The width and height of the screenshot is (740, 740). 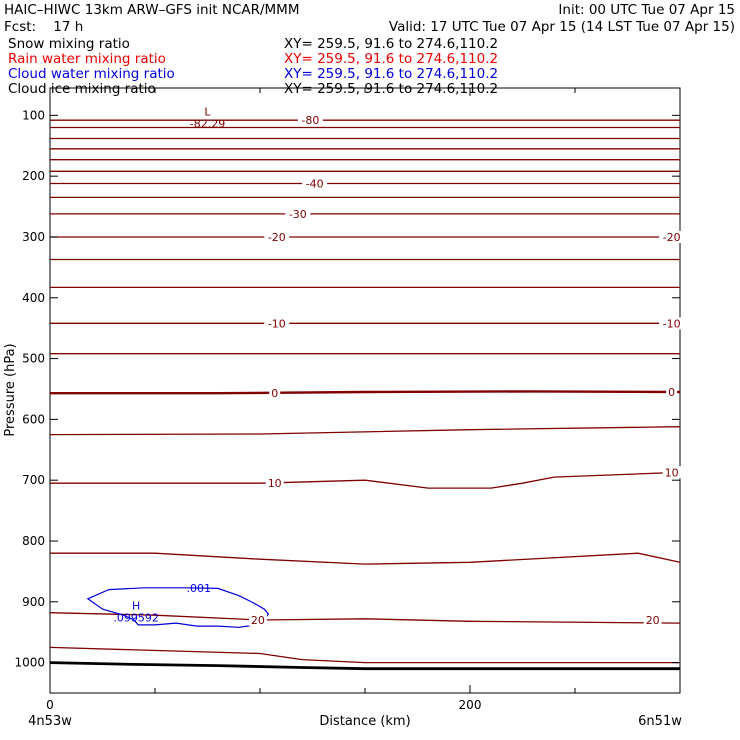 I want to click on field-cloud-ice-label: Cloud ice mixing ratio, so click(x=82, y=89).